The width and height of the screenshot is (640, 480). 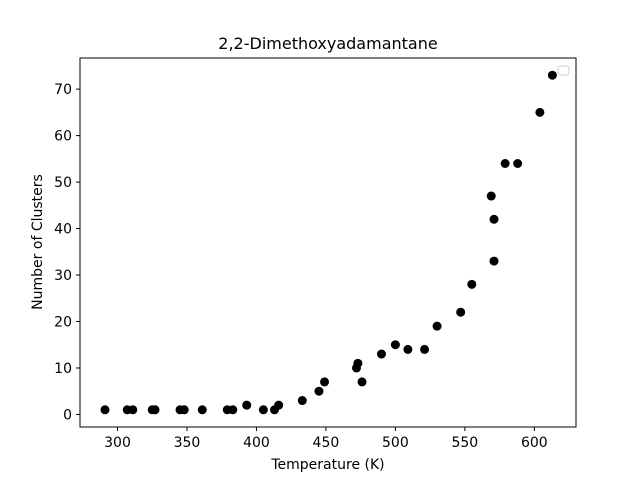 What do you see at coordinates (63, 183) in the screenshot?
I see `y-tick-label: 50` at bounding box center [63, 183].